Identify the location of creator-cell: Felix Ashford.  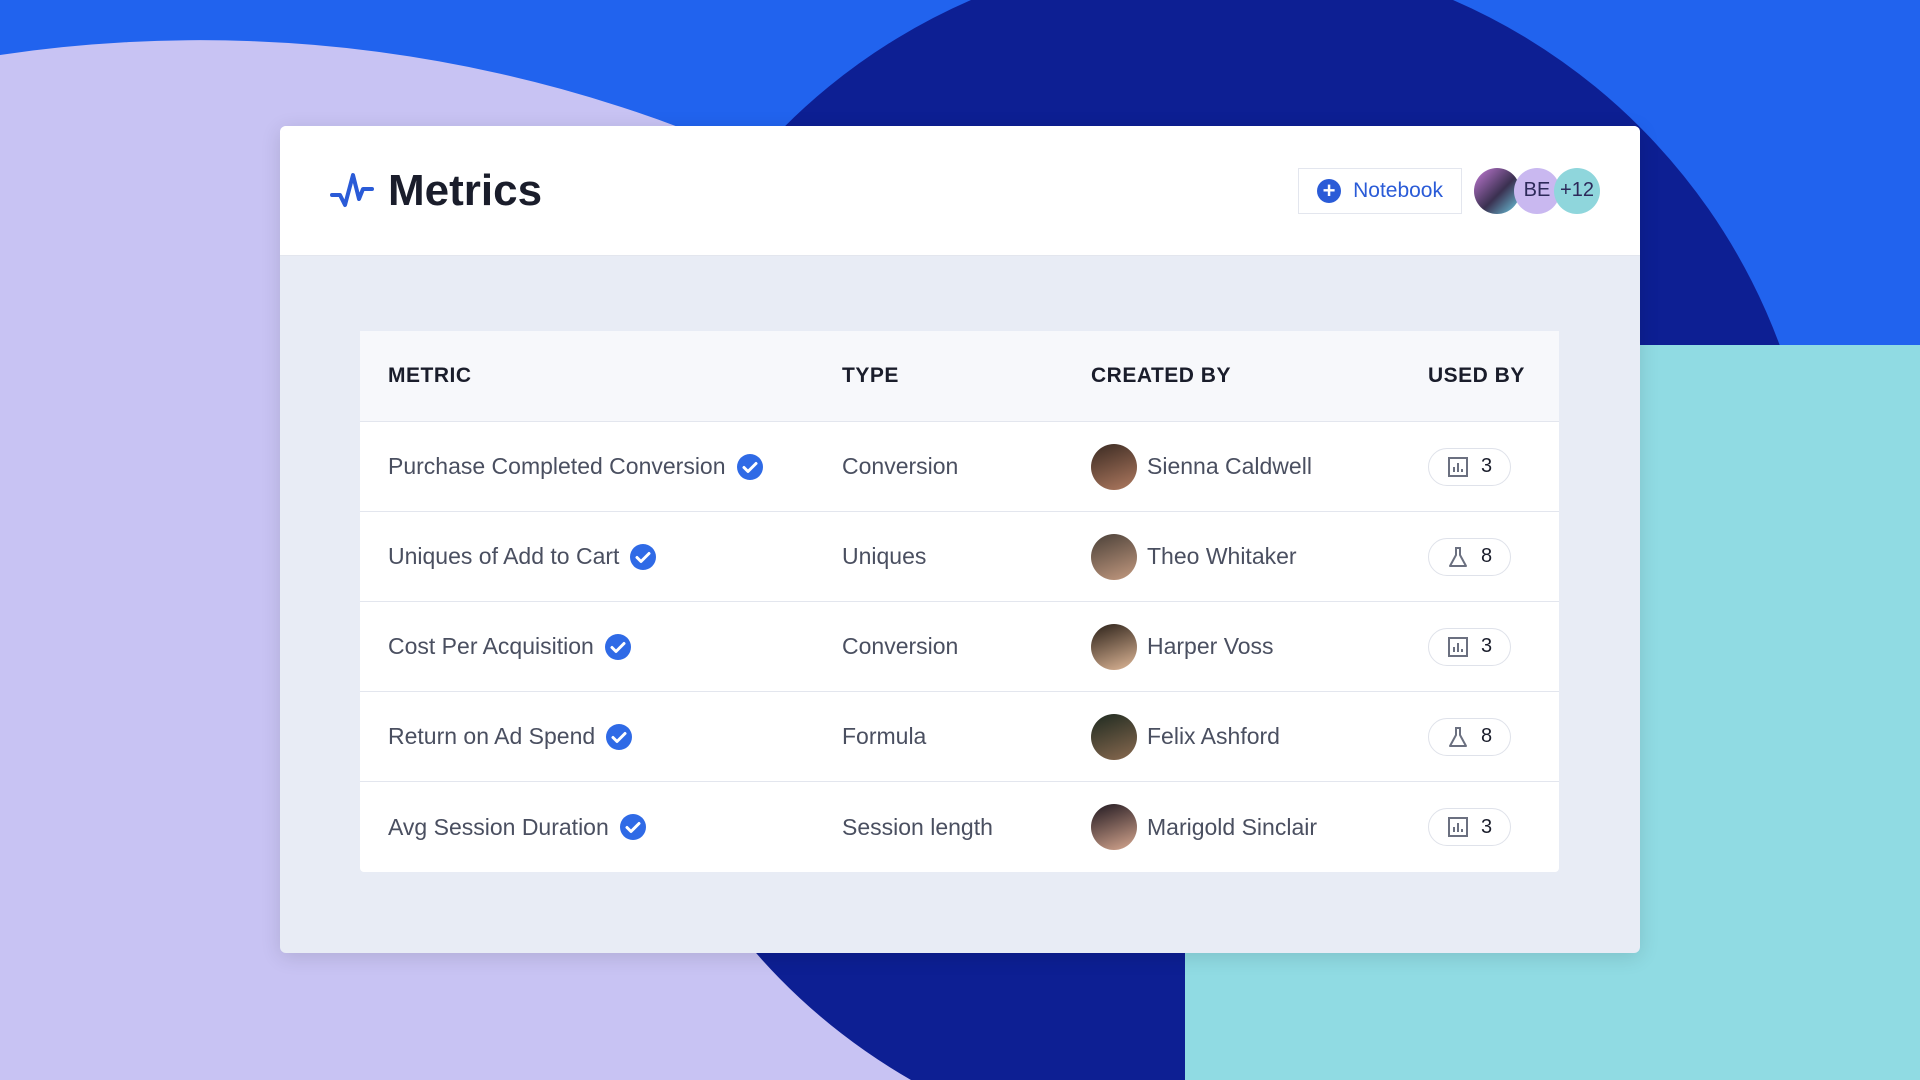
(1259, 736).